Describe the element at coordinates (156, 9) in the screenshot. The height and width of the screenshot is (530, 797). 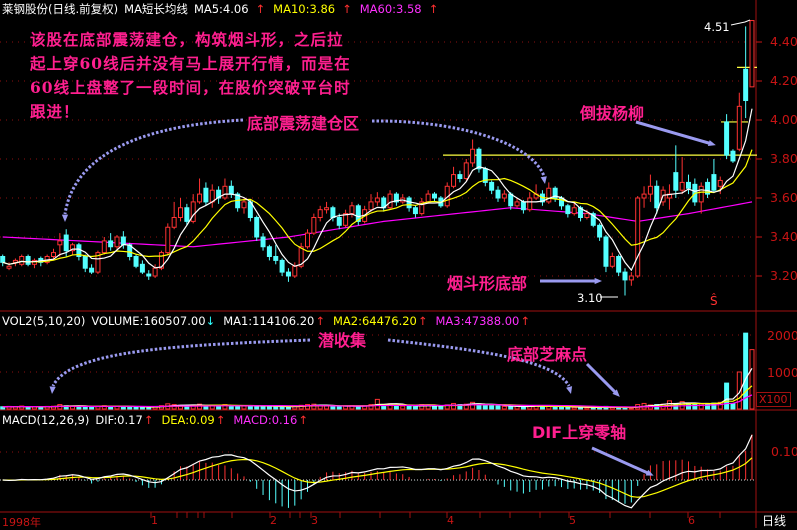
I see `indicator-name: MA短长均线` at that location.